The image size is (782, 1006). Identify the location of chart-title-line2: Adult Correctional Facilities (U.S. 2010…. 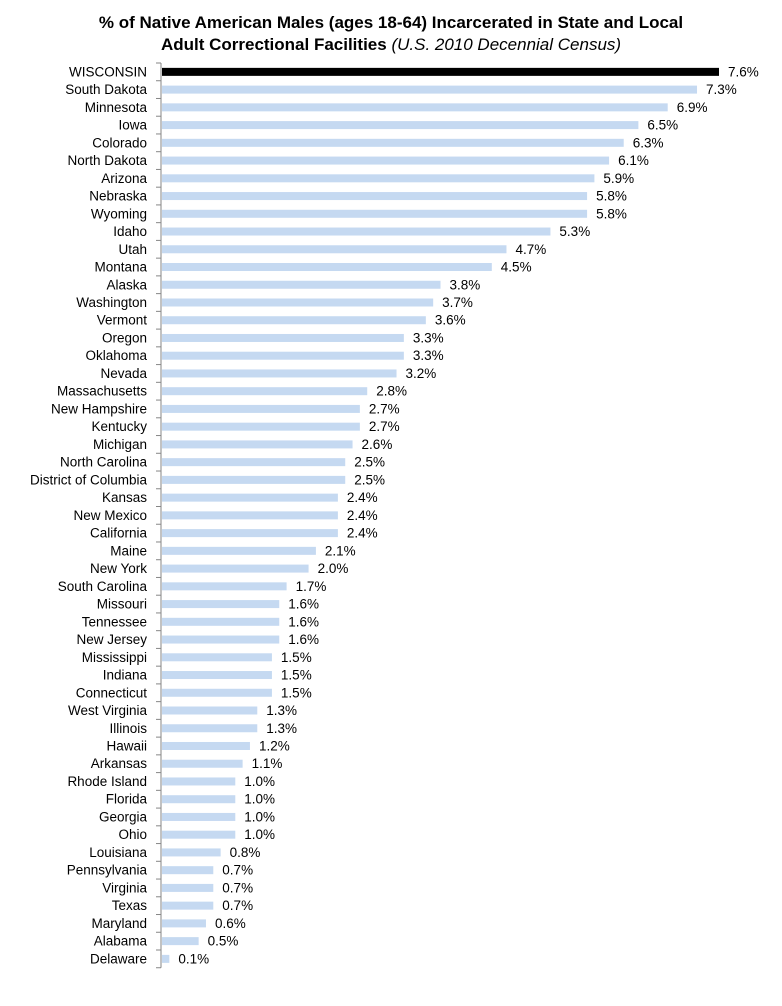
(391, 45).